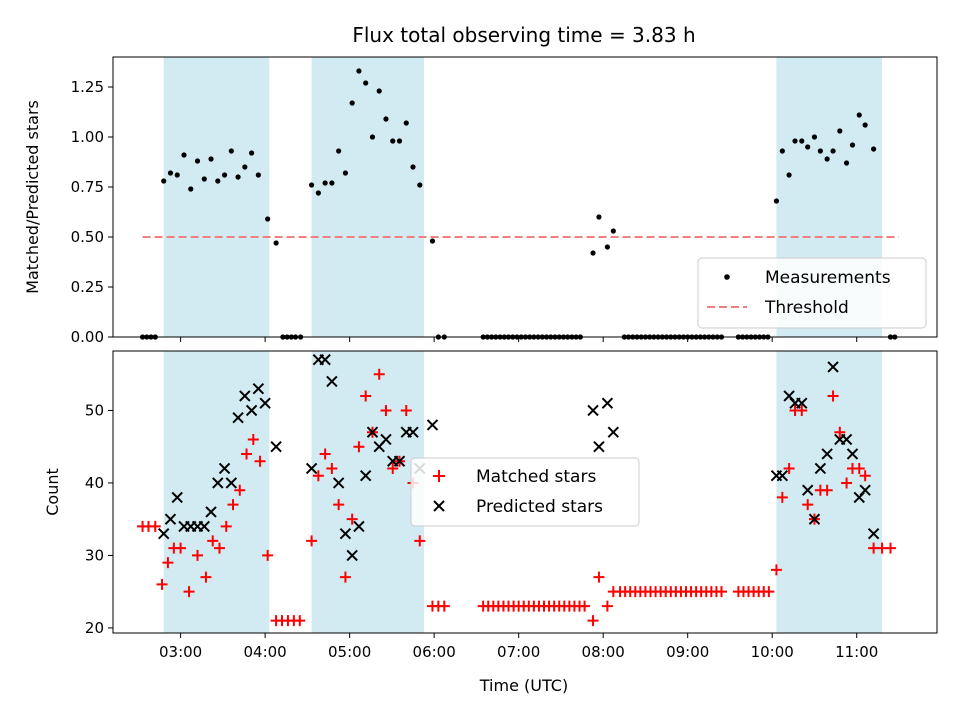 This screenshot has width=960, height=720. Describe the element at coordinates (349, 652) in the screenshot. I see `x-tick-label: 05:00` at that location.